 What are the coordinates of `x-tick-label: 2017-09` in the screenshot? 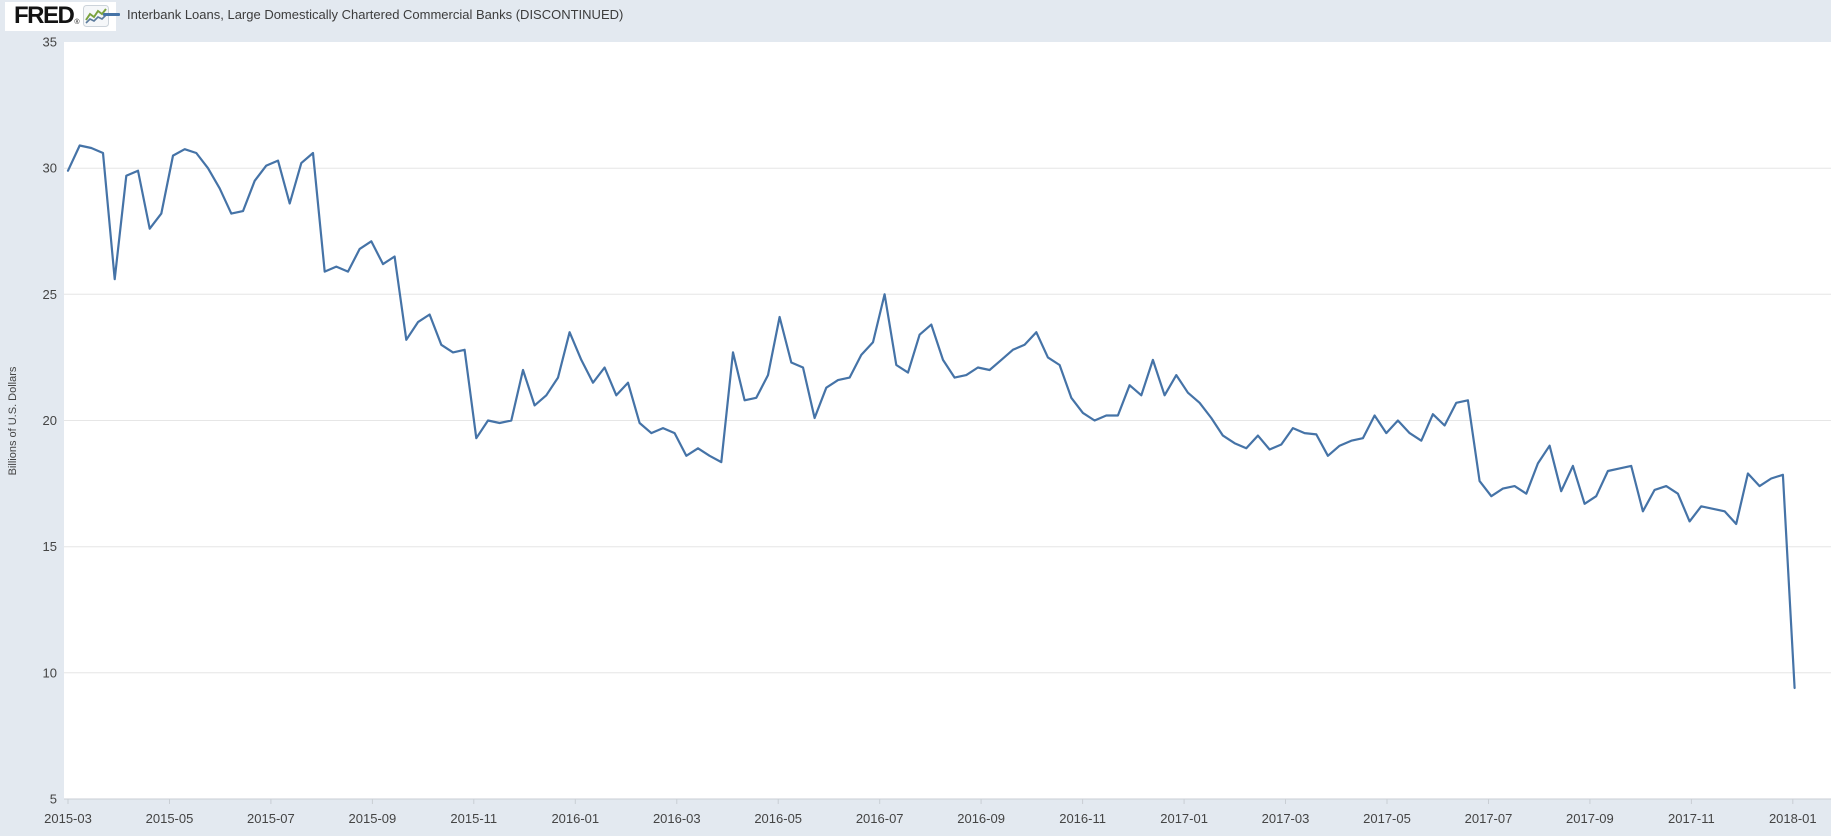 It's located at (1590, 818).